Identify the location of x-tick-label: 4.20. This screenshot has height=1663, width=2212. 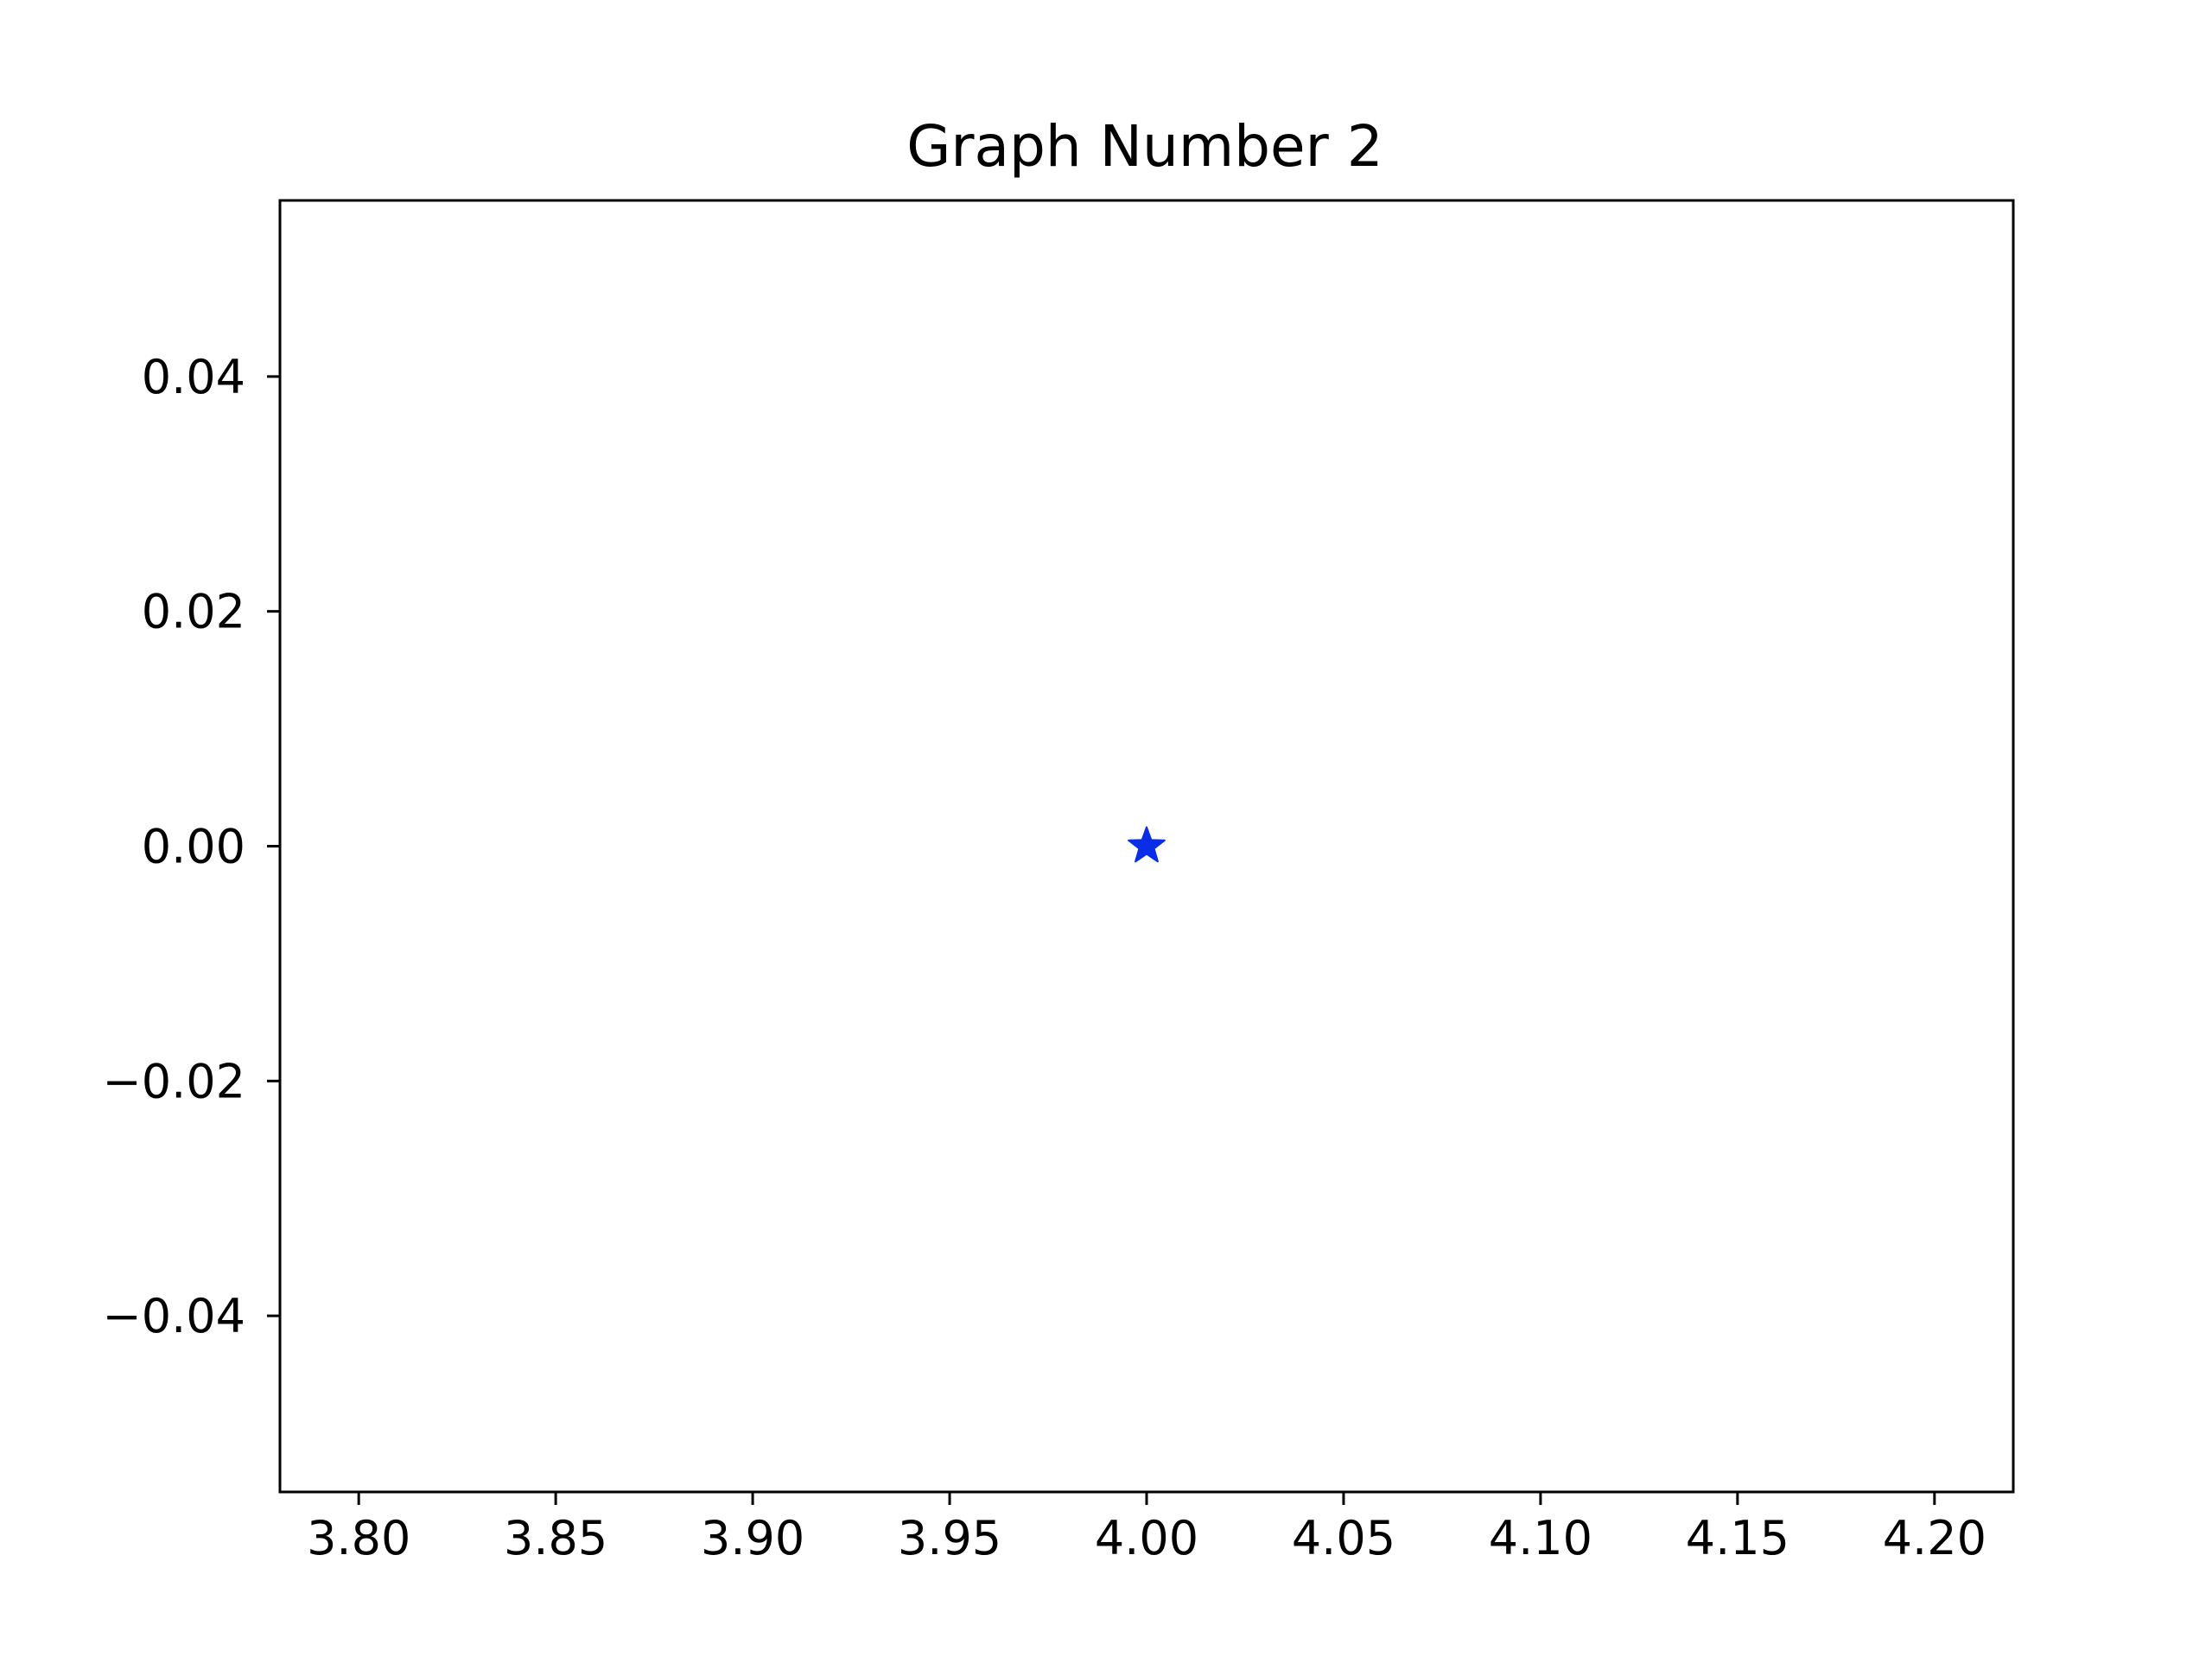
(1935, 1538).